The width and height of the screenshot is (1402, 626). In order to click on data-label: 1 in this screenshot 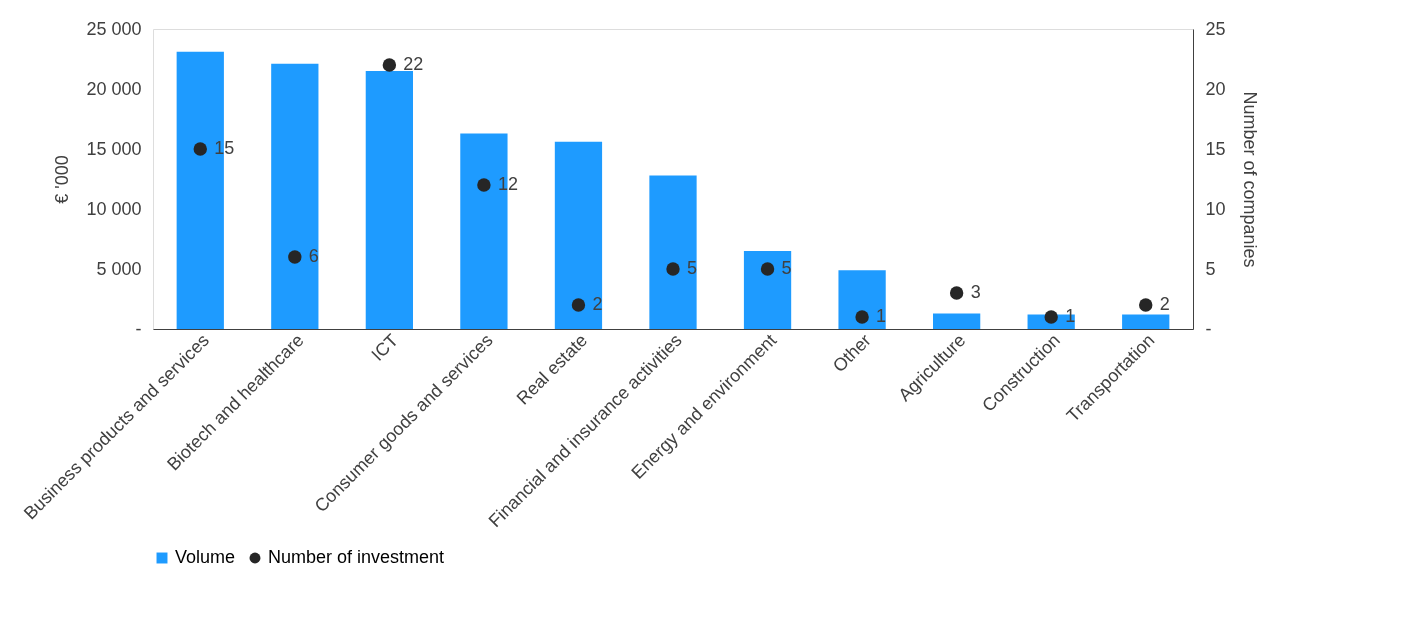, I will do `click(881, 316)`.